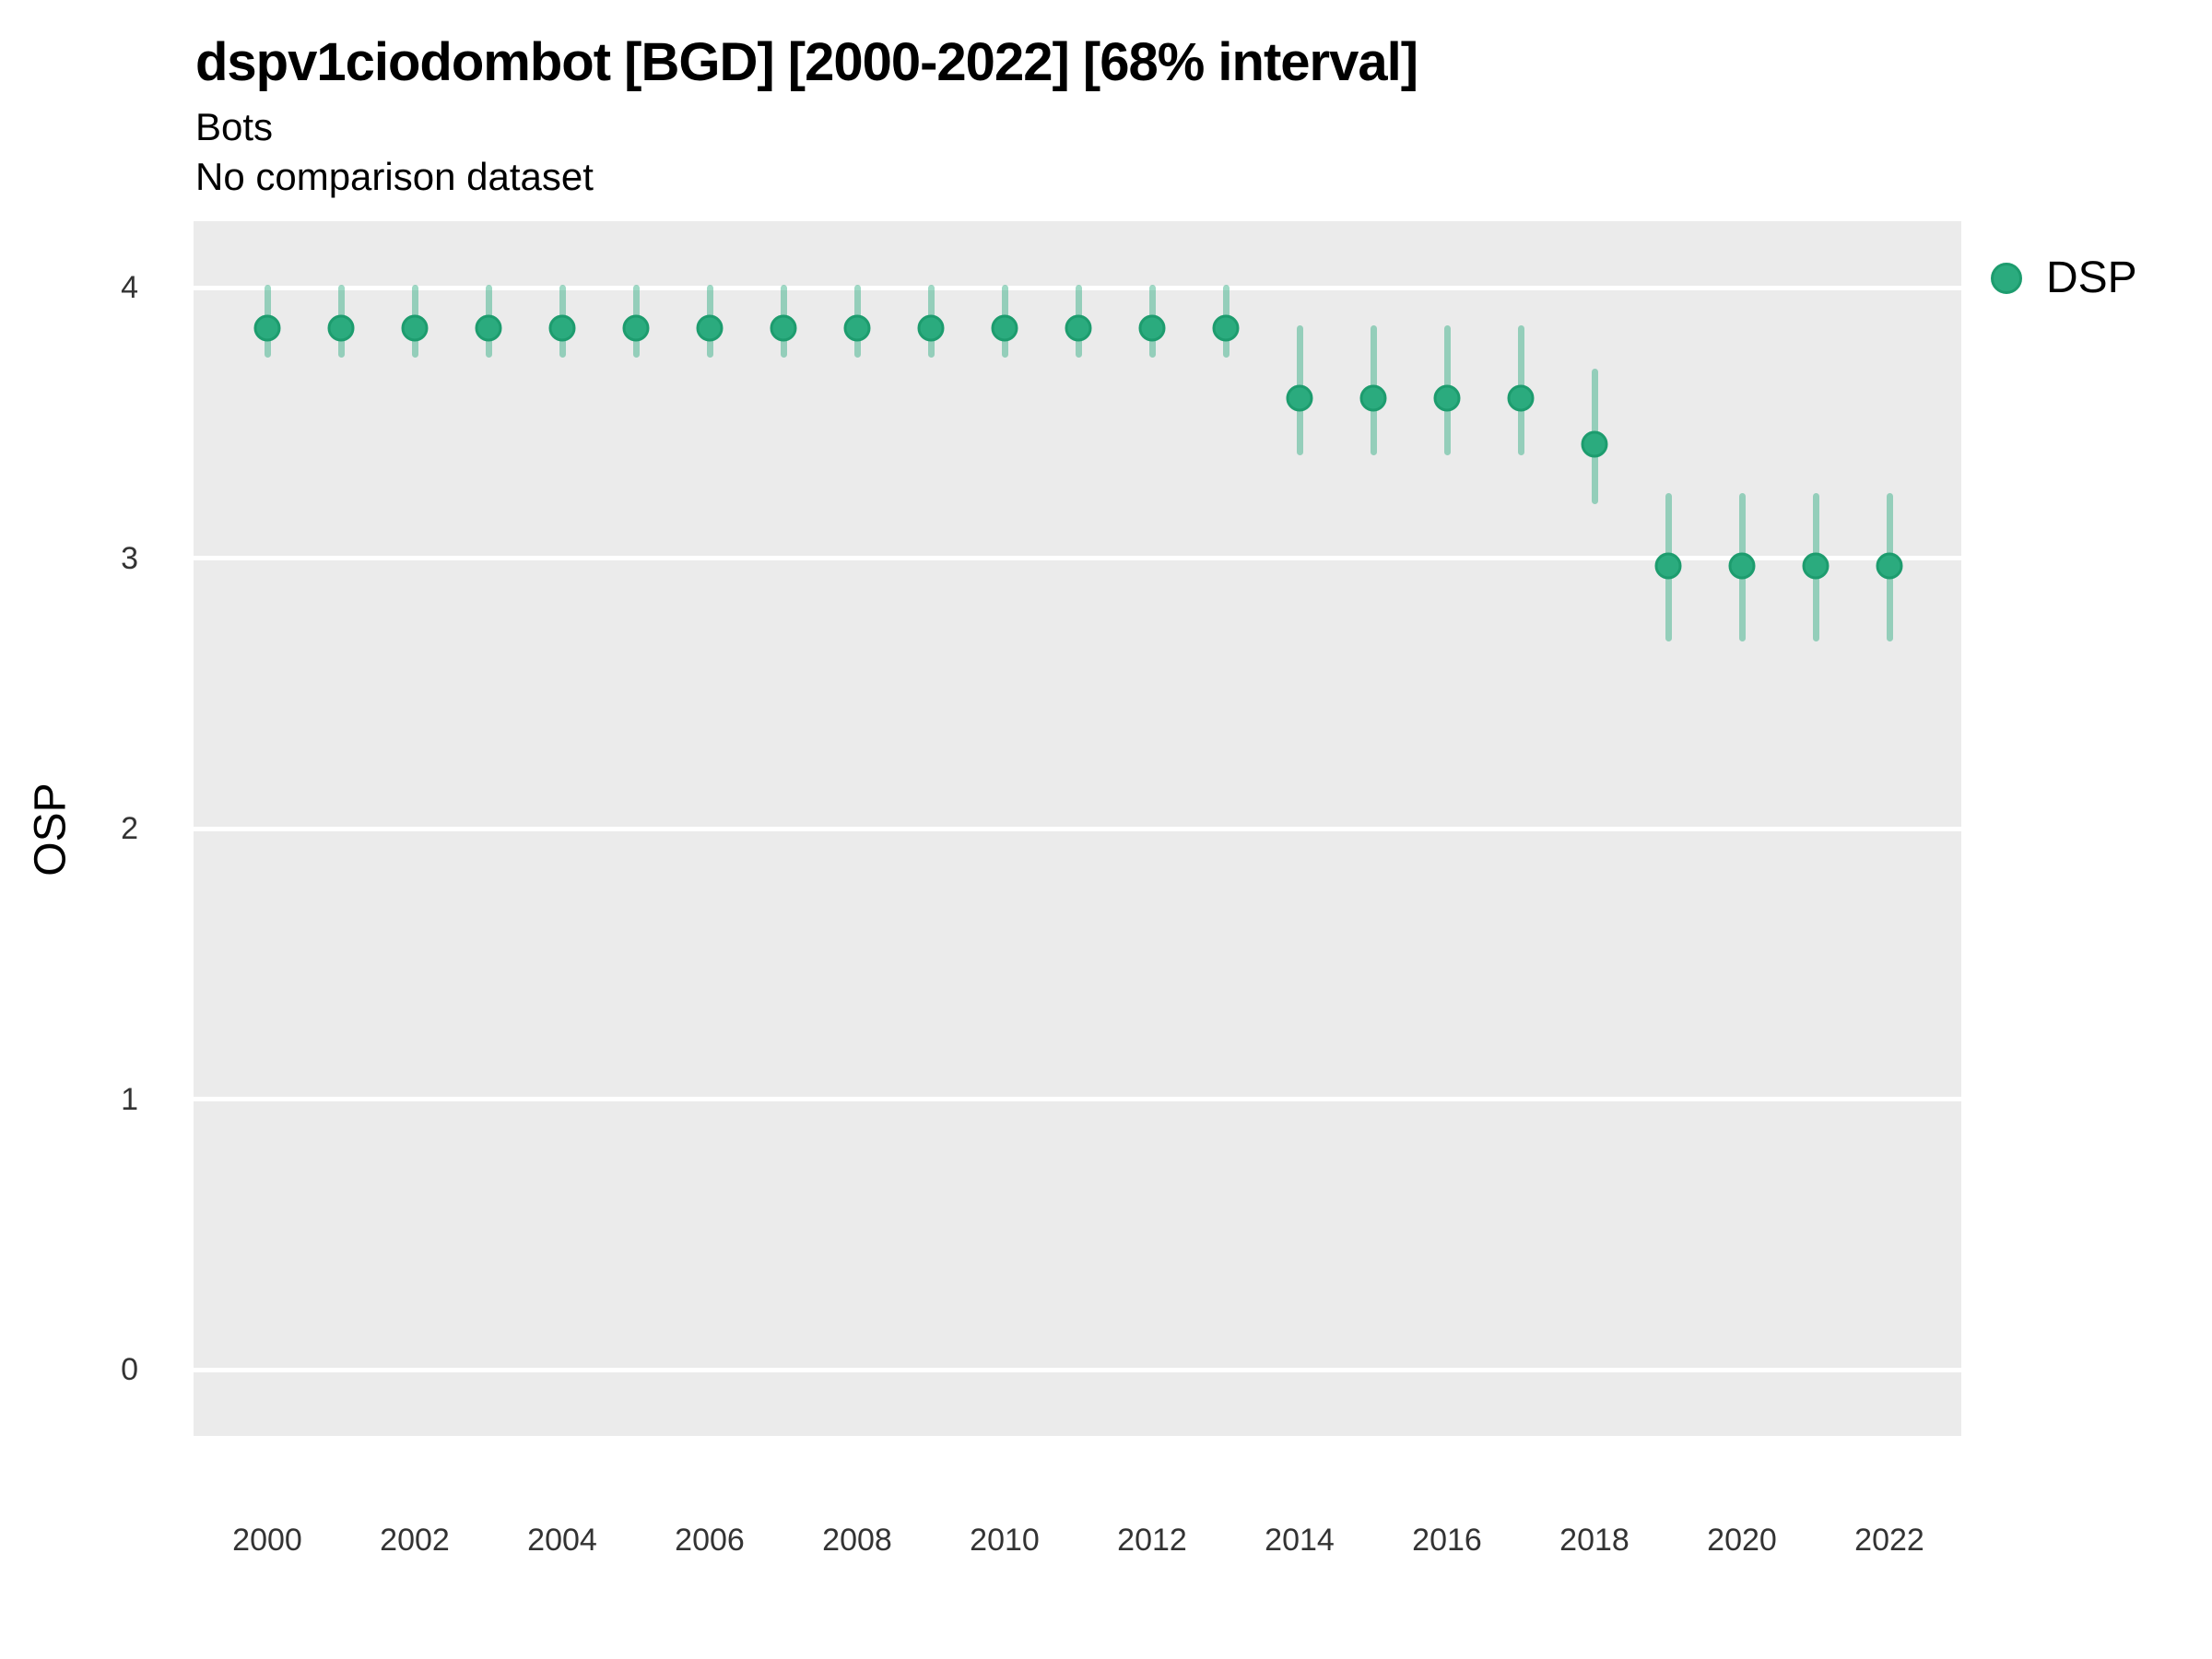  Describe the element at coordinates (2091, 277) in the screenshot. I see `legend-label: DSP` at that location.